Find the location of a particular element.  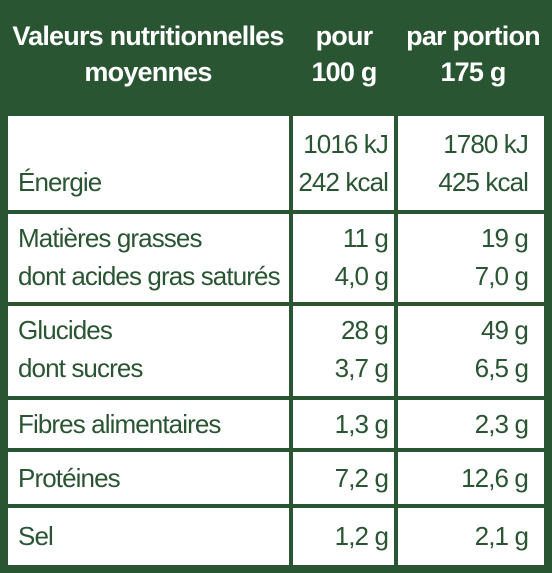

row-label: Protéines is located at coordinates (69, 478).